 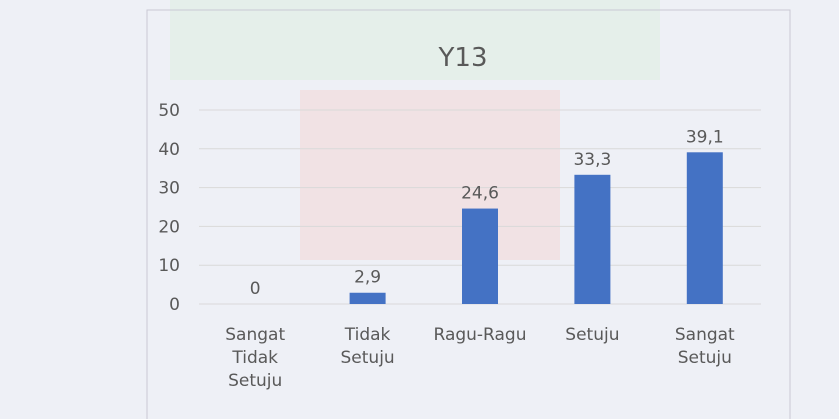 I want to click on x-tick-label: Sangat Setuju, so click(x=704, y=346).